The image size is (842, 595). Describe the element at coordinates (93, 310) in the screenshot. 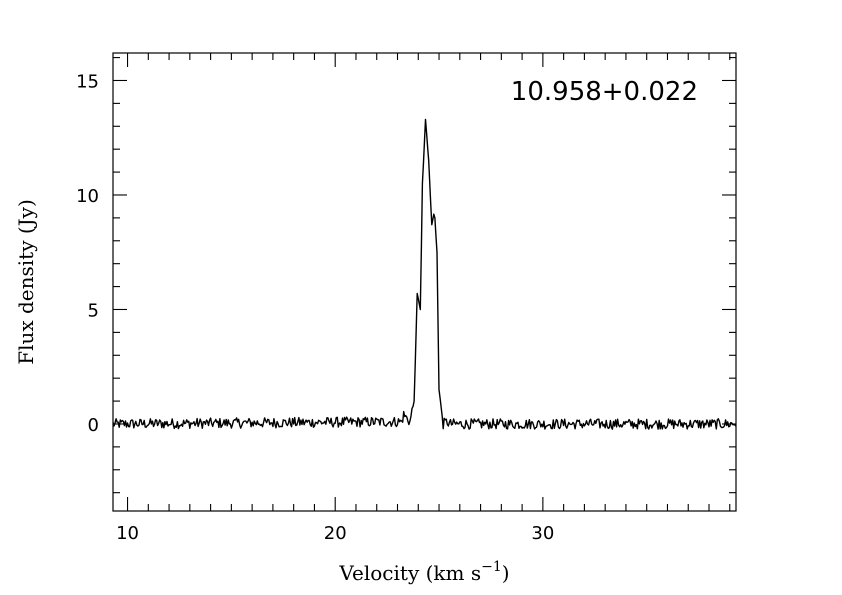

I see `y-tick-label: 5` at that location.